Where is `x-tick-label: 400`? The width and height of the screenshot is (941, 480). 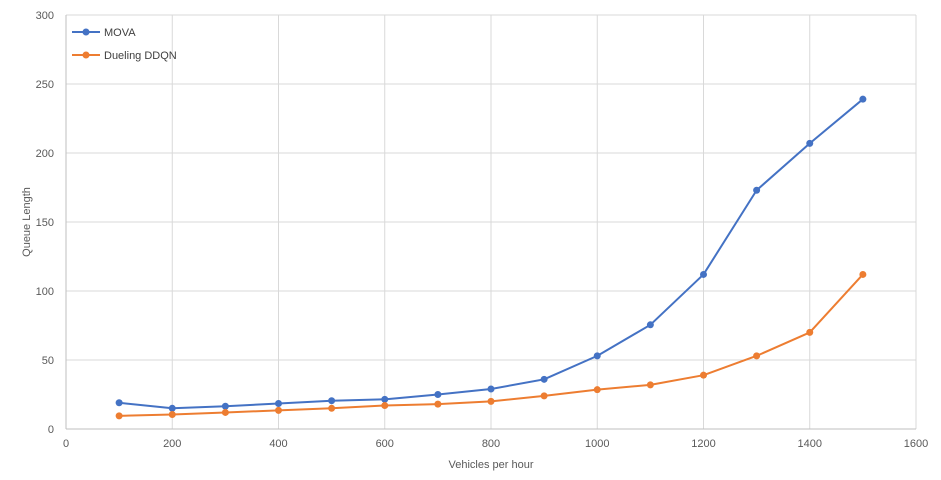 x-tick-label: 400 is located at coordinates (278, 444).